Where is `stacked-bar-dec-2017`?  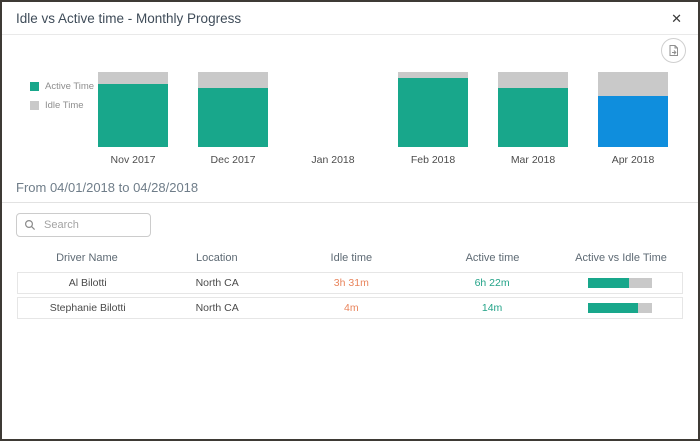
stacked-bar-dec-2017 is located at coordinates (233, 109).